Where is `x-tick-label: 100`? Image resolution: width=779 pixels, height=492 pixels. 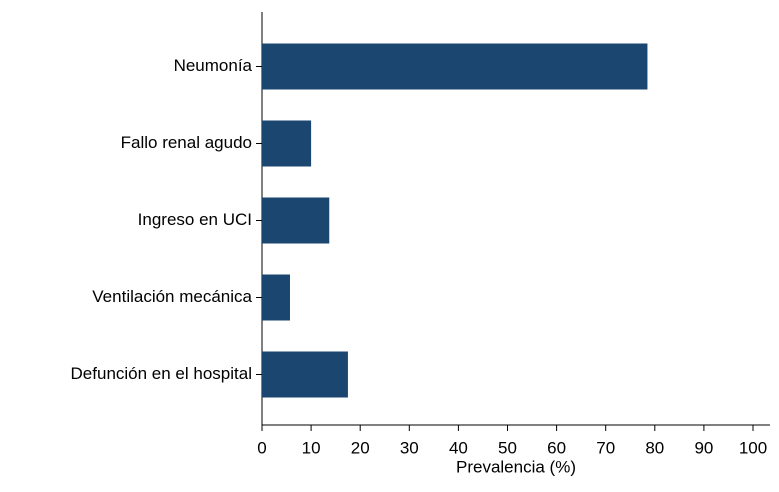
x-tick-label: 100 is located at coordinates (753, 447).